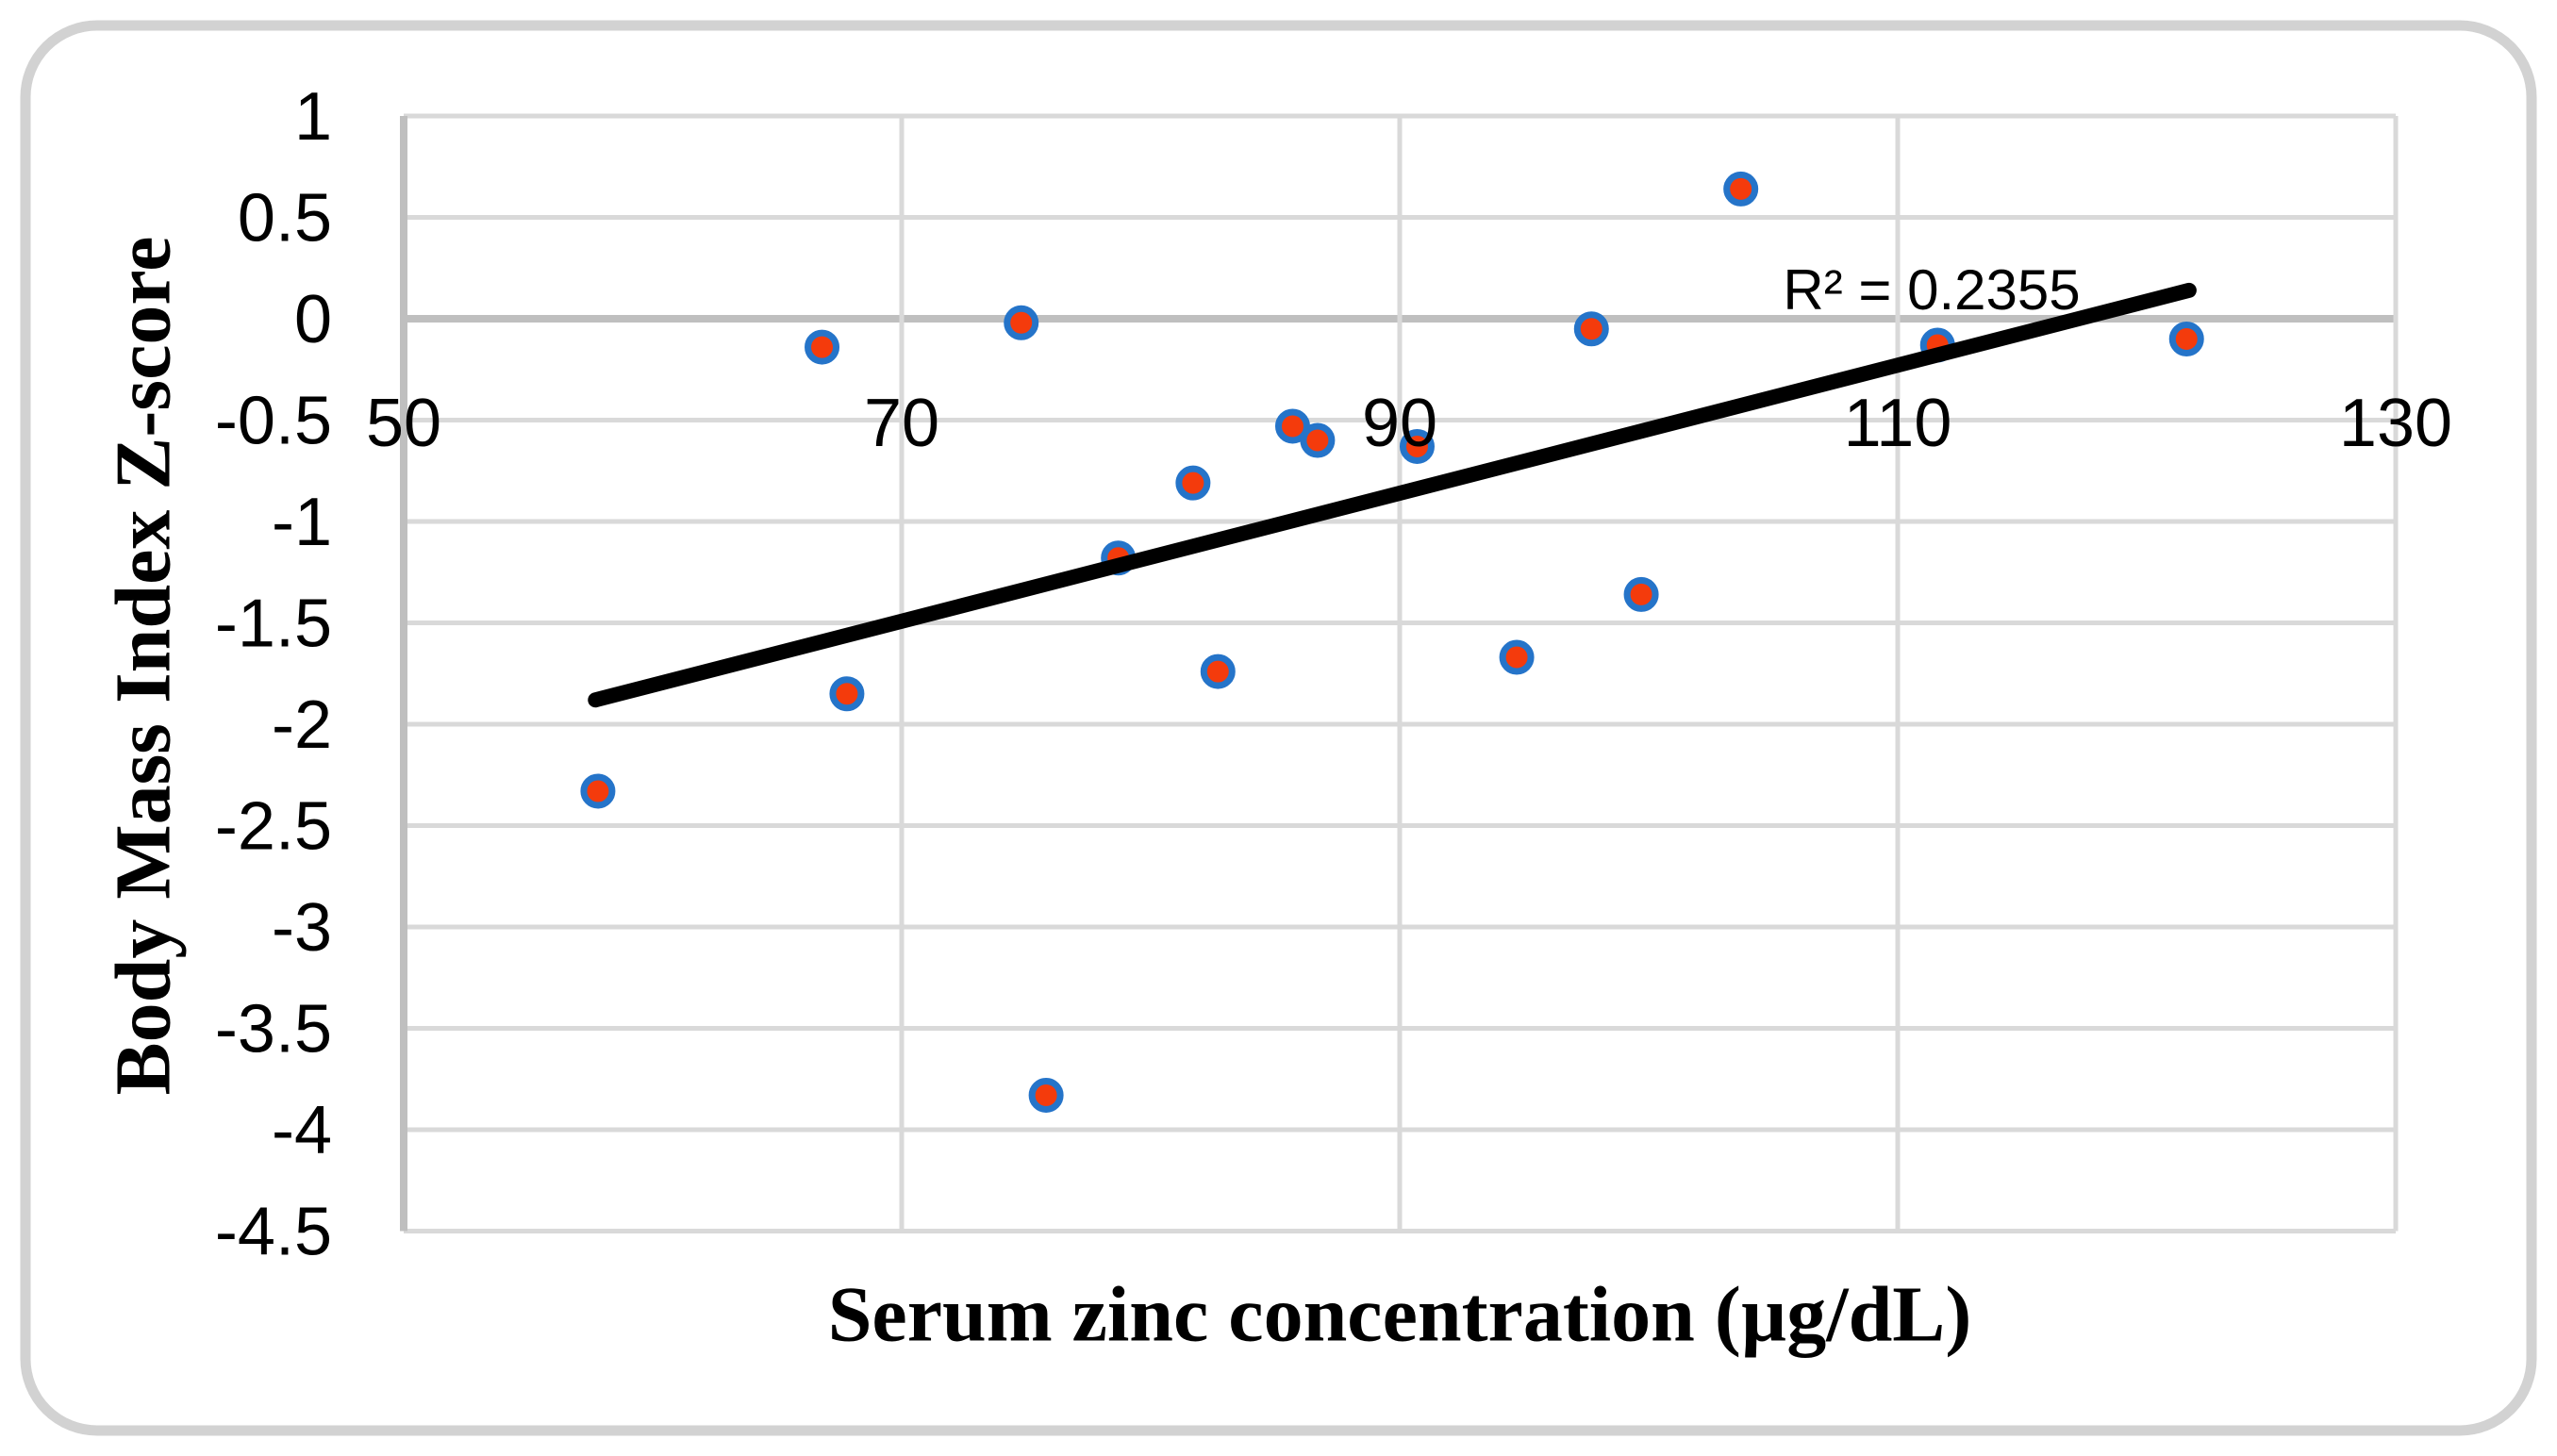  Describe the element at coordinates (273, 827) in the screenshot. I see `y-tick-label: -2.5` at that location.